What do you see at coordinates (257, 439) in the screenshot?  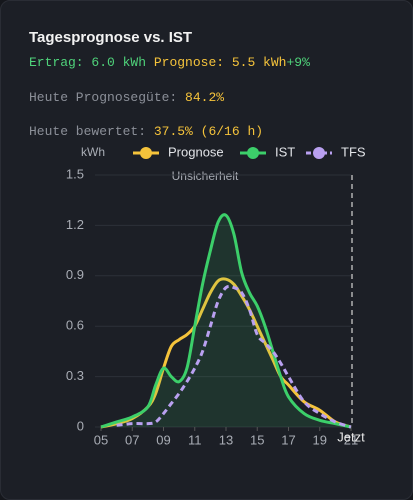 I see `x-tick-label: 15` at bounding box center [257, 439].